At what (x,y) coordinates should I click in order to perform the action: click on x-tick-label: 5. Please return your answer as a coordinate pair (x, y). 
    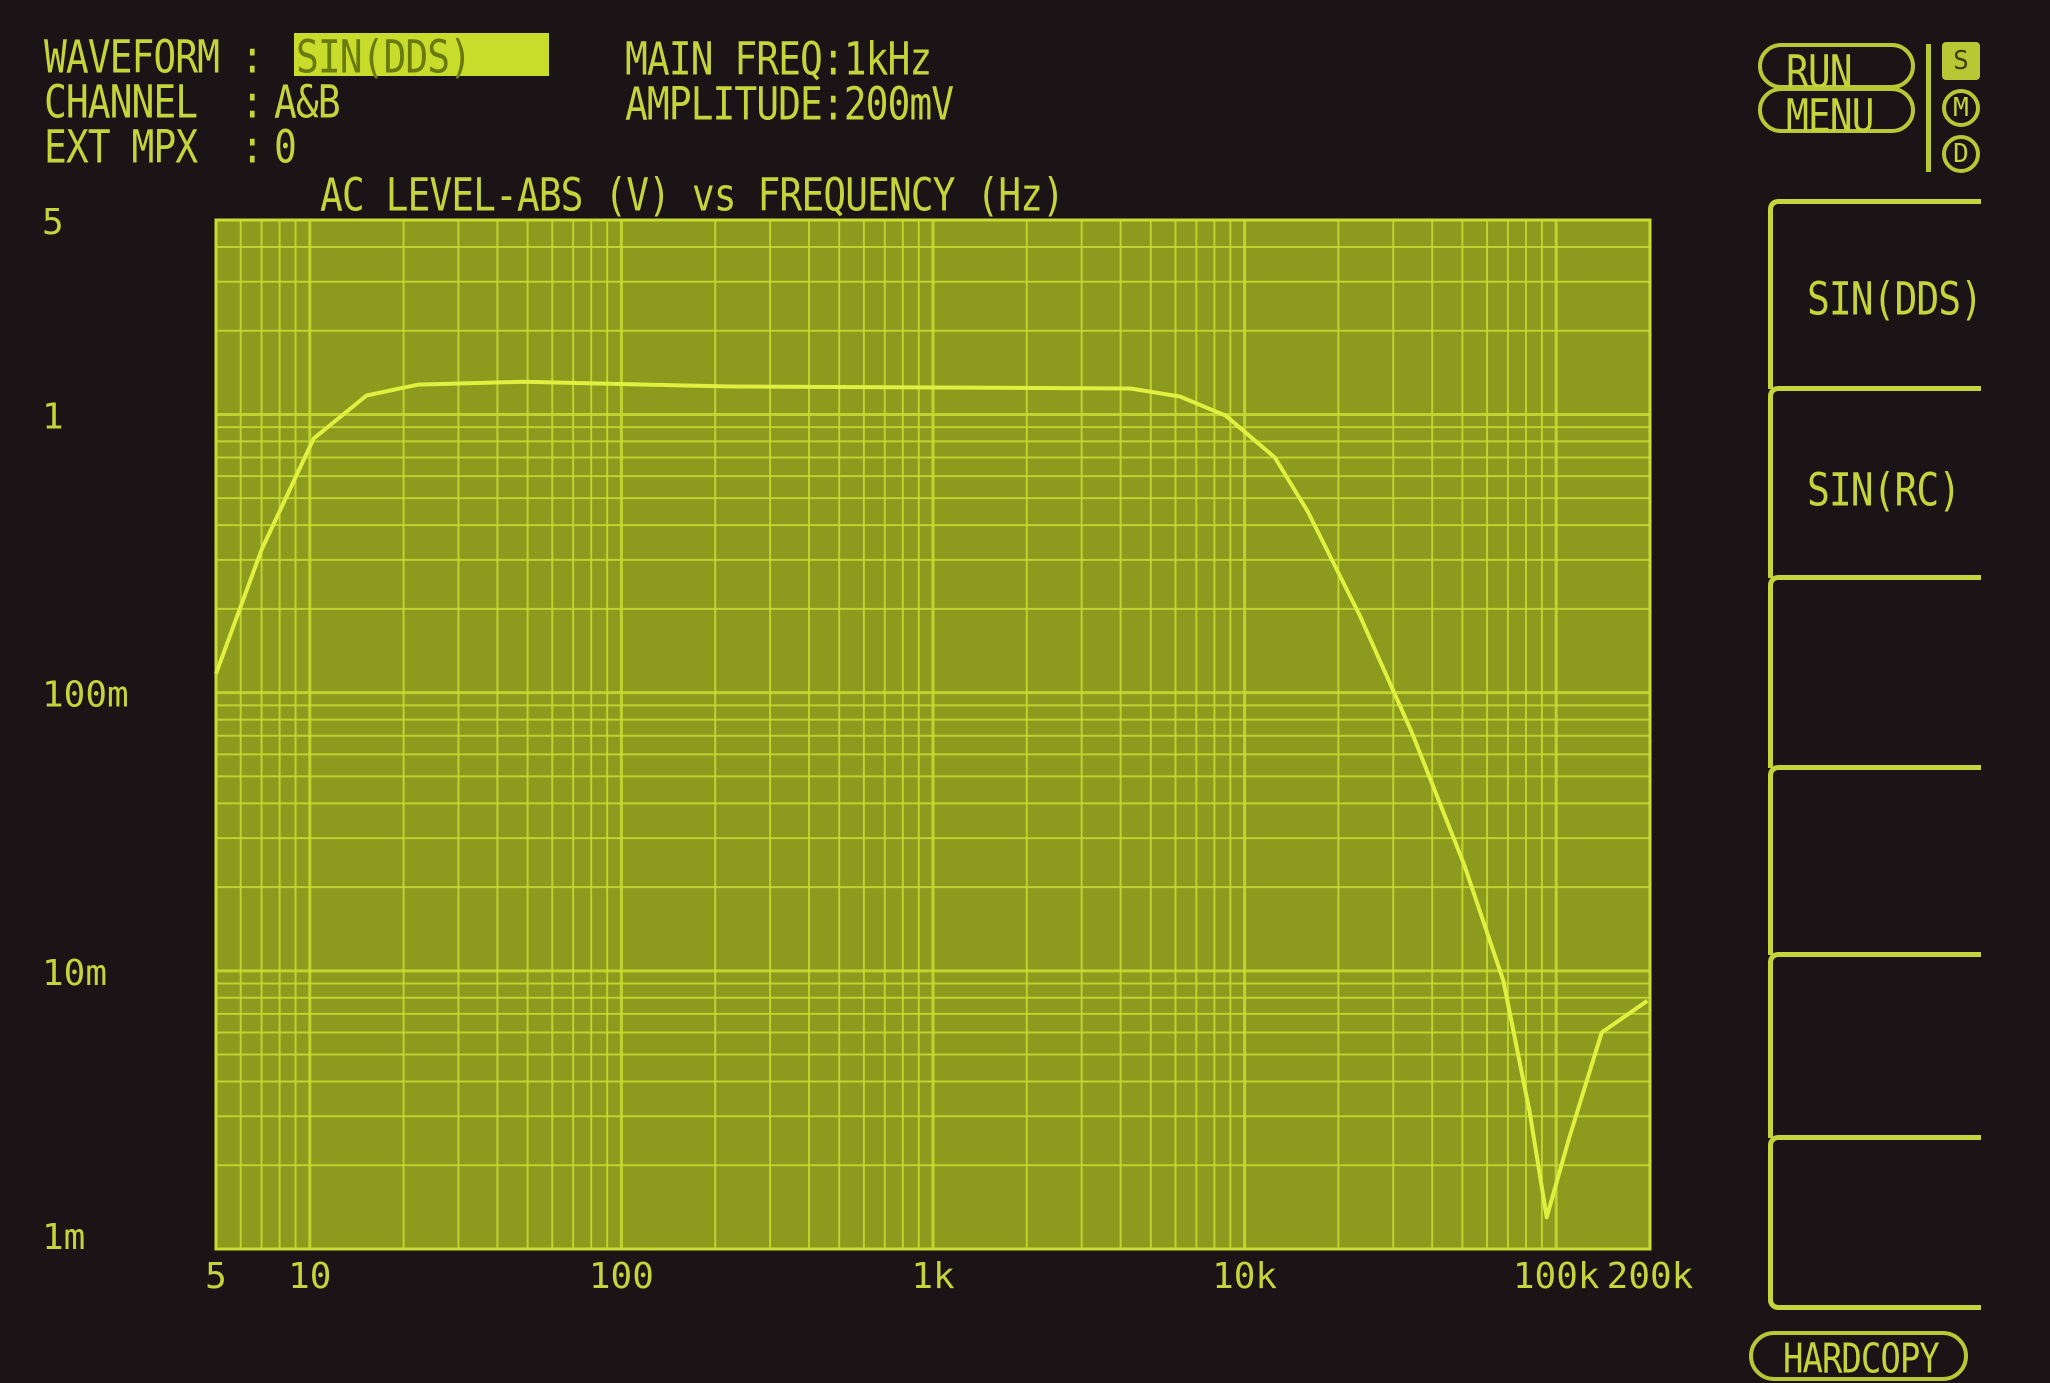
    Looking at the image, I should click on (216, 1276).